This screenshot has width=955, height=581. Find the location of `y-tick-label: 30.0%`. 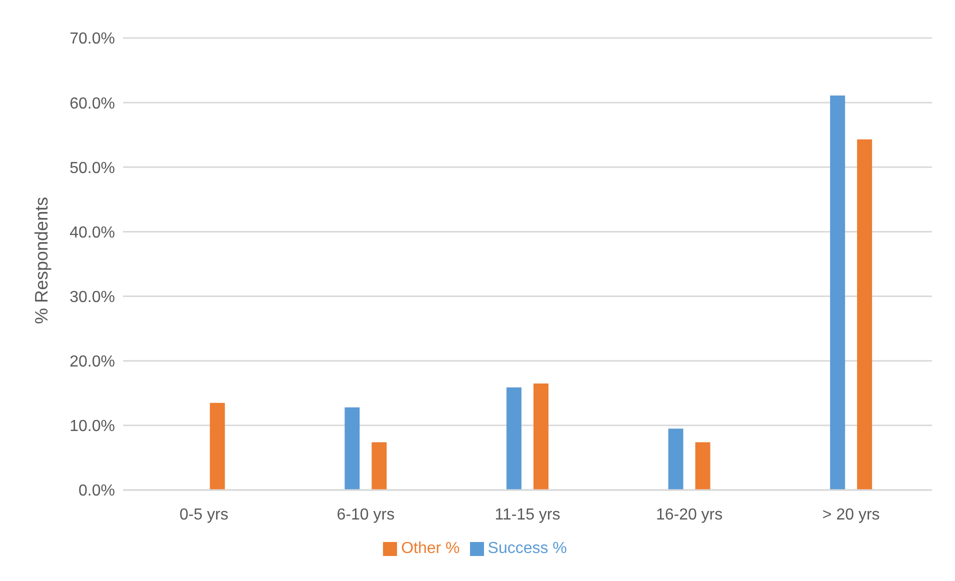

y-tick-label: 30.0% is located at coordinates (92, 297).